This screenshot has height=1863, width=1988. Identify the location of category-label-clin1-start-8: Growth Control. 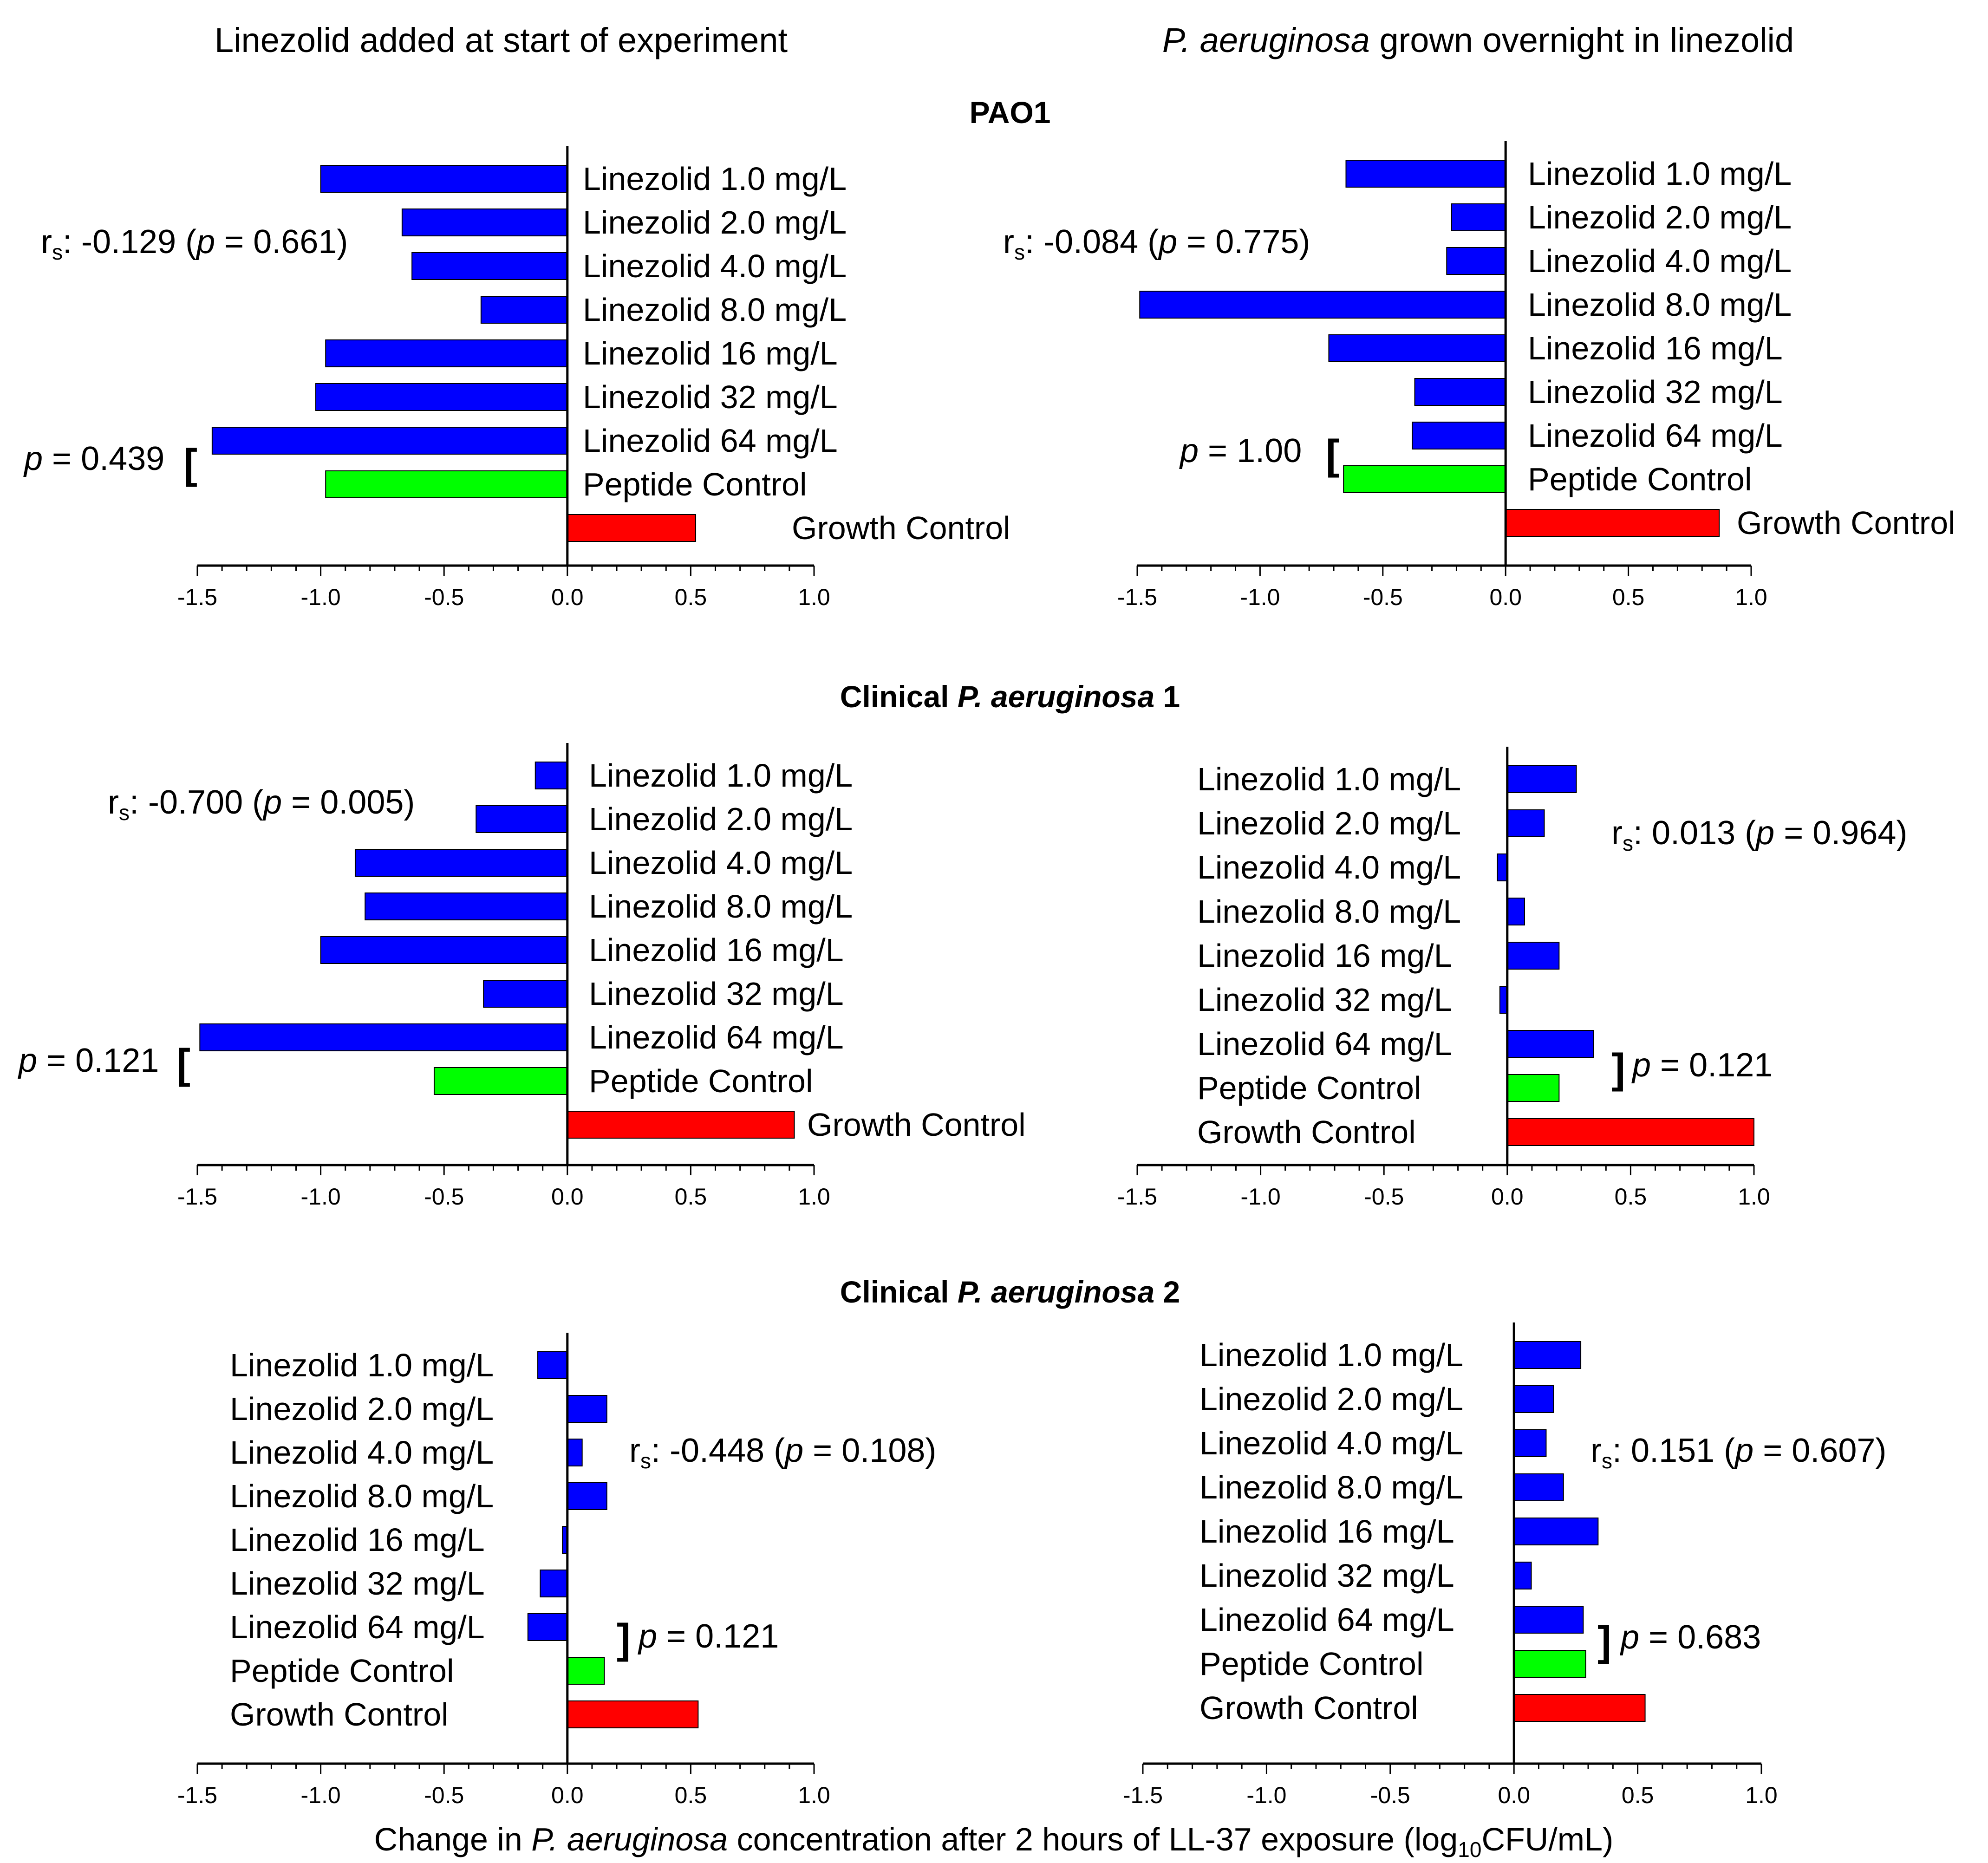
(916, 1125).